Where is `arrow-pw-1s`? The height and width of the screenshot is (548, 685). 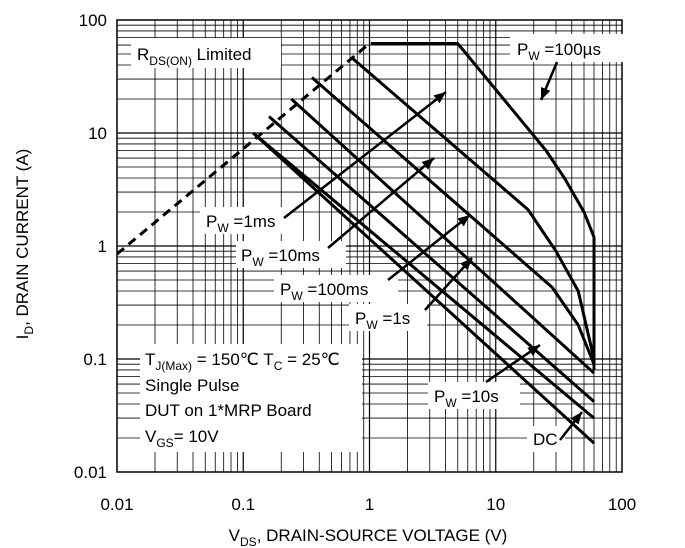 arrow-pw-1s is located at coordinates (448, 284).